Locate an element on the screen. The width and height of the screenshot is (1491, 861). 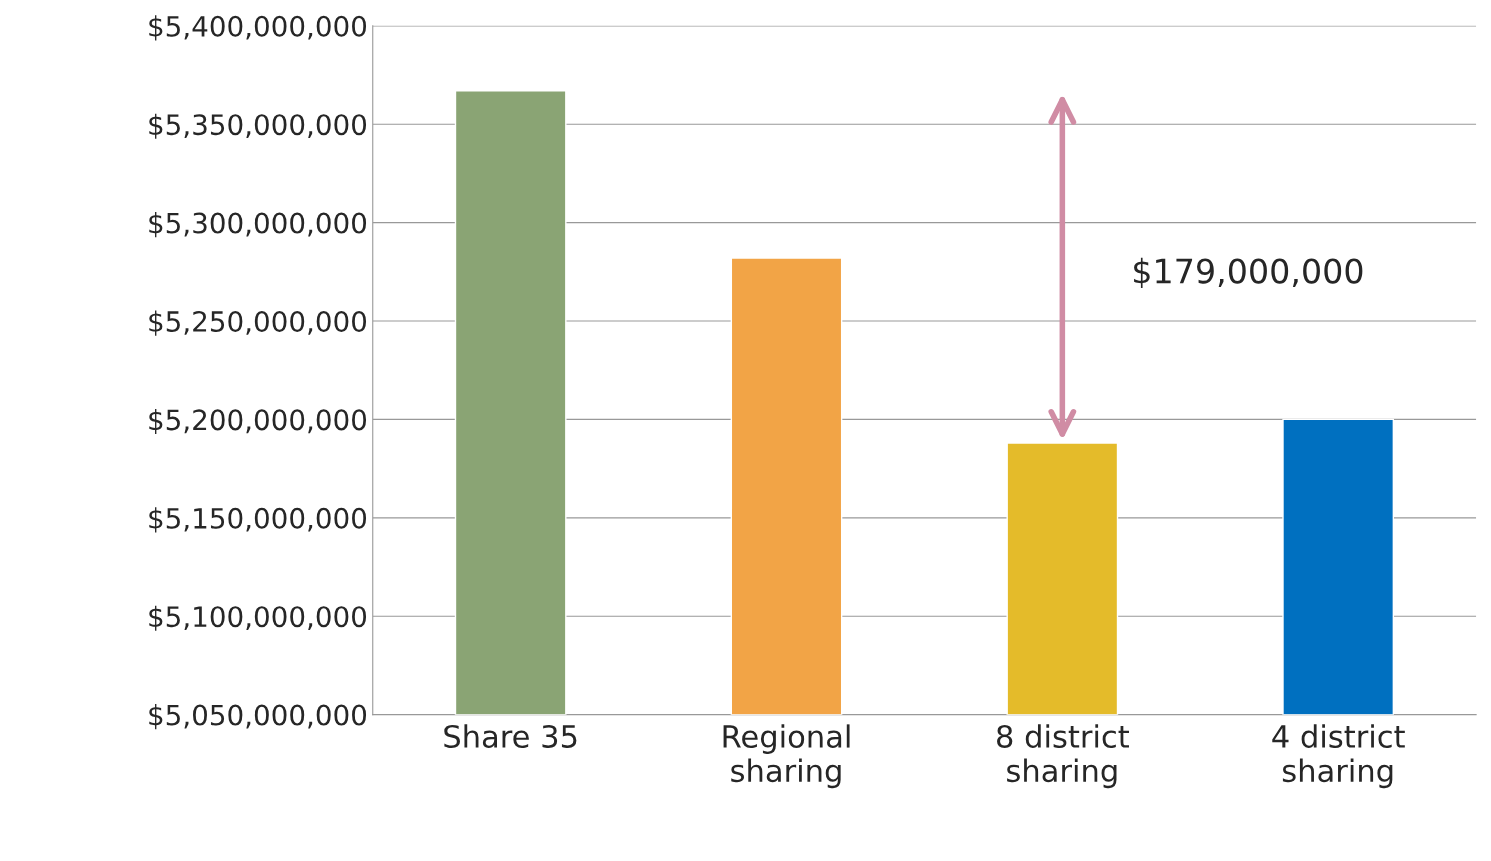
x-tick-label: Regional sharing is located at coordinates (786, 756).